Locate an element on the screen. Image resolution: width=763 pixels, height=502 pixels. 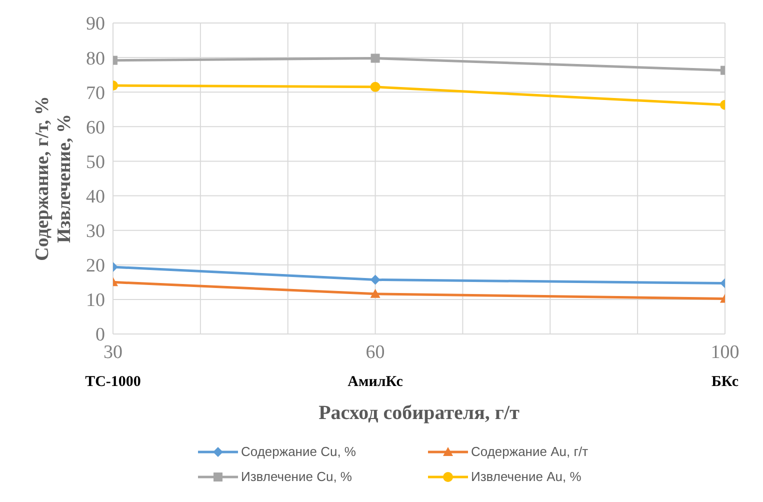
x-tick-label: 100 is located at coordinates (725, 352).